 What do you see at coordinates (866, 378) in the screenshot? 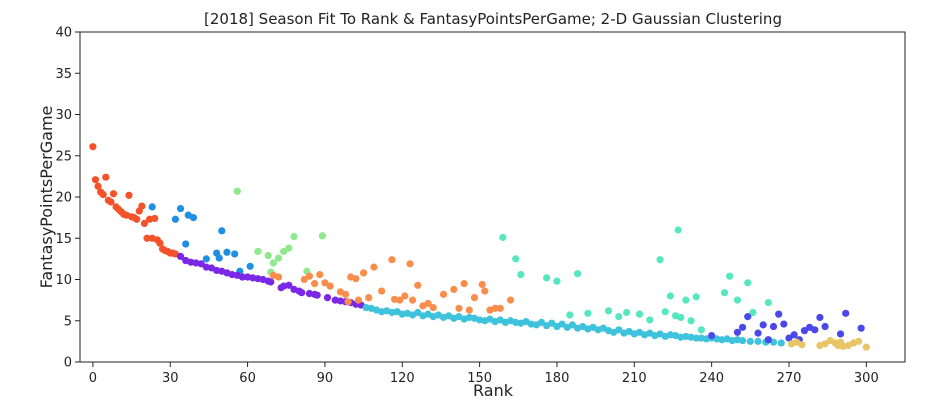
I see `x-tick-label: 300` at bounding box center [866, 378].